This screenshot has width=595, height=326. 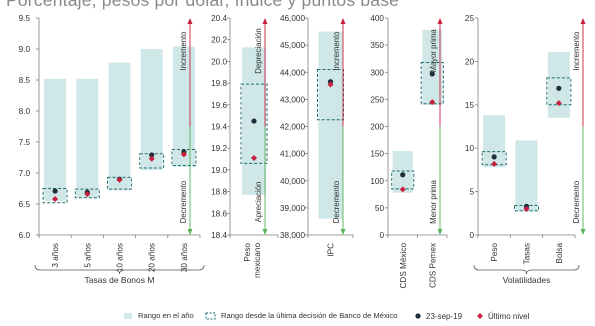 What do you see at coordinates (120, 257) in the screenshot?
I see `x-tick-label: 10 años` at bounding box center [120, 257].